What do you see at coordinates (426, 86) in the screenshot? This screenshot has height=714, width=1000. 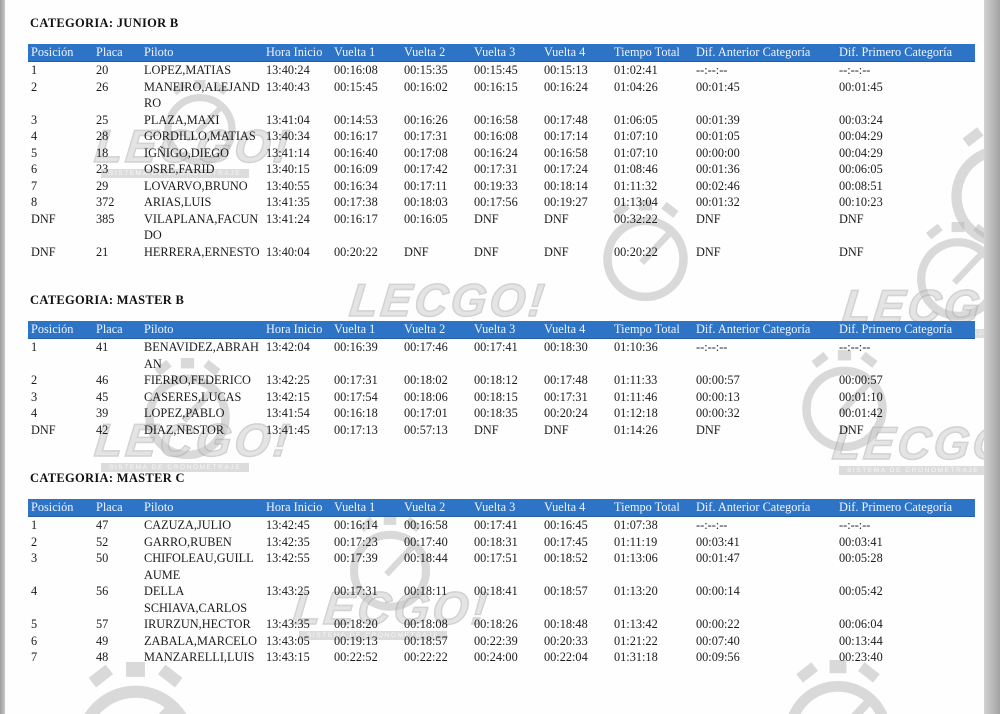 I see `cell-vuelta-2: 00:16:02` at bounding box center [426, 86].